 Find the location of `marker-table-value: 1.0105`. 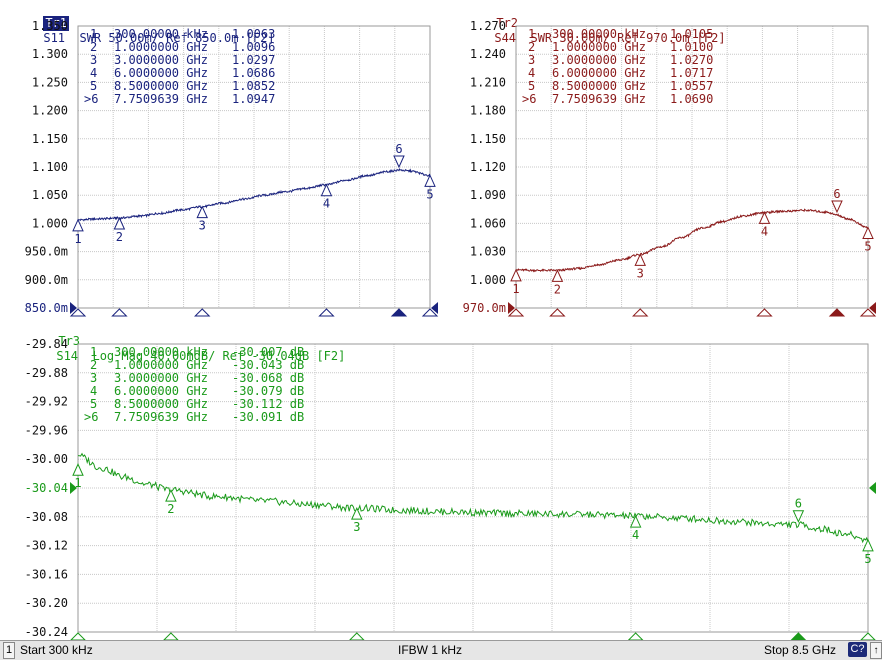

marker-table-value: 1.0105 is located at coordinates (691, 34).